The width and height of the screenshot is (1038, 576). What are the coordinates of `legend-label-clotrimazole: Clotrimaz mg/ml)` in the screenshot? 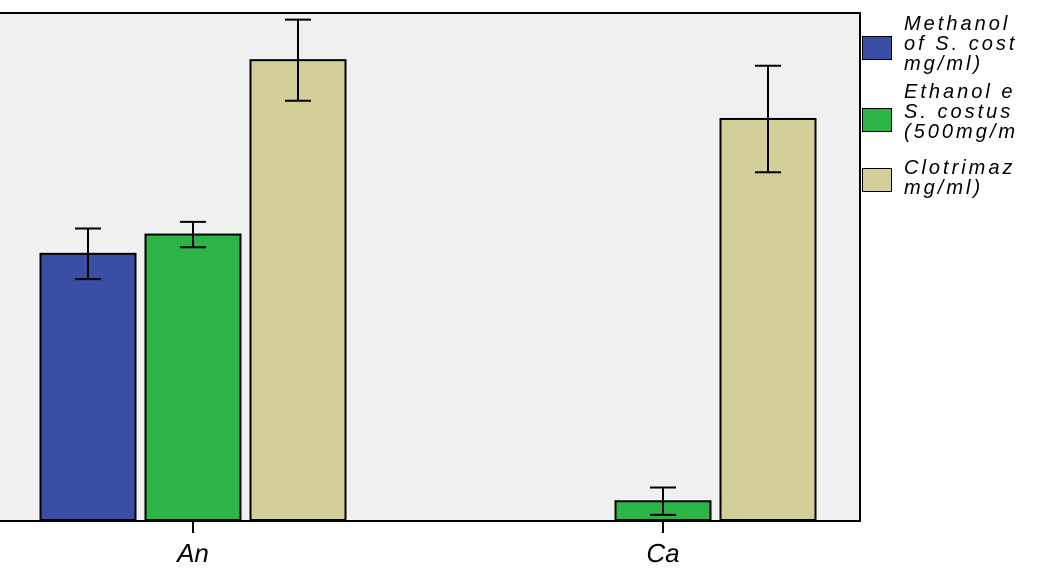 It's located at (960, 178).